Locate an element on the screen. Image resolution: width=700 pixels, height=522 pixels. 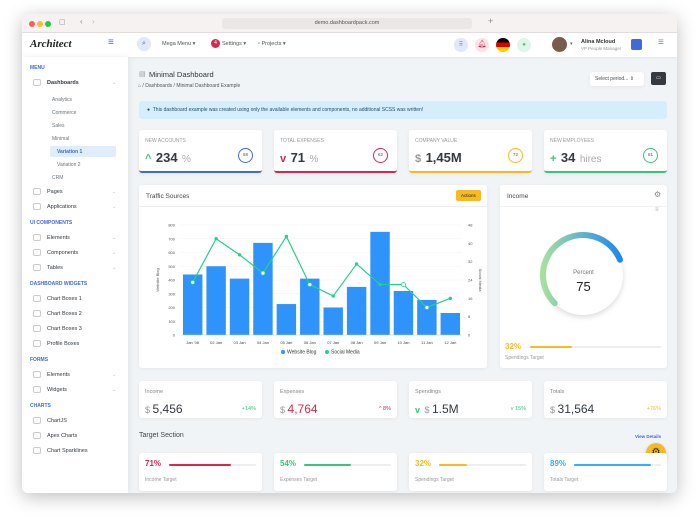
hamburger-icon: ≡ is located at coordinates (111, 42).